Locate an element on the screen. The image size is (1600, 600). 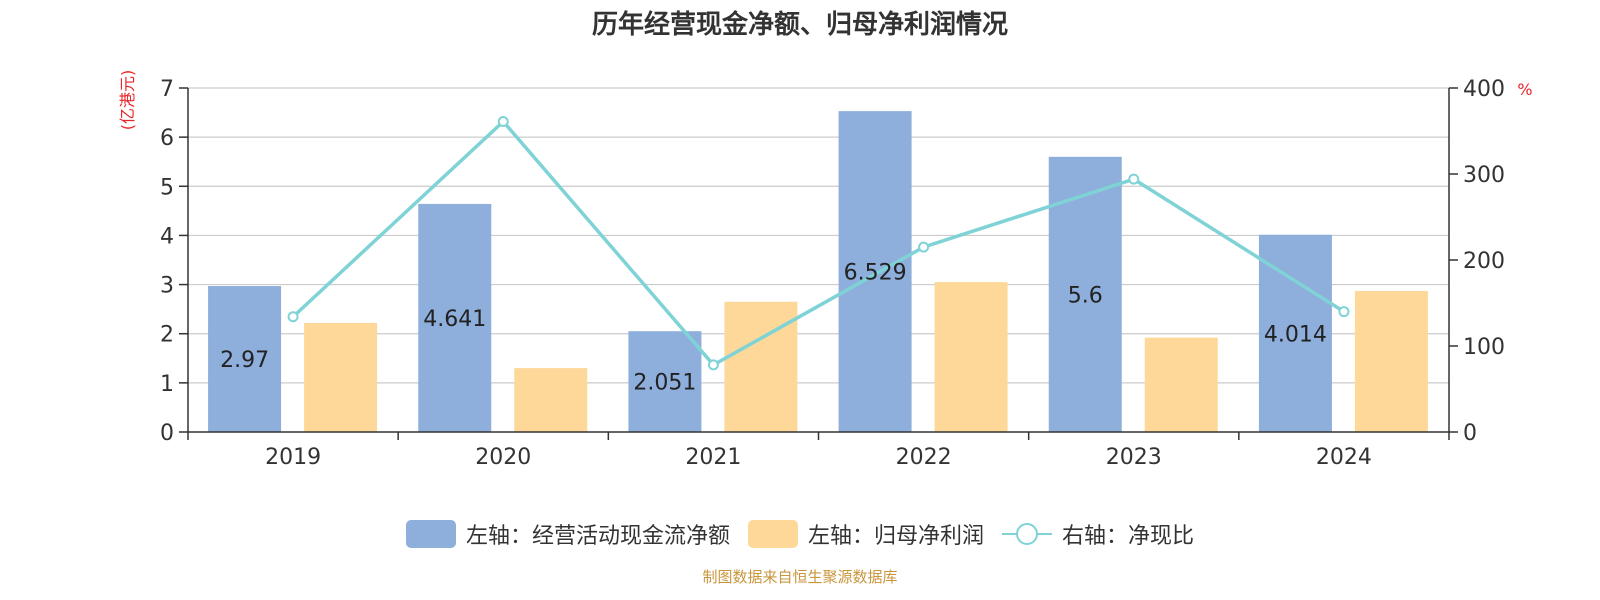
legend-label-cash: 左轴：经营活动现金流净额 is located at coordinates (597, 536).